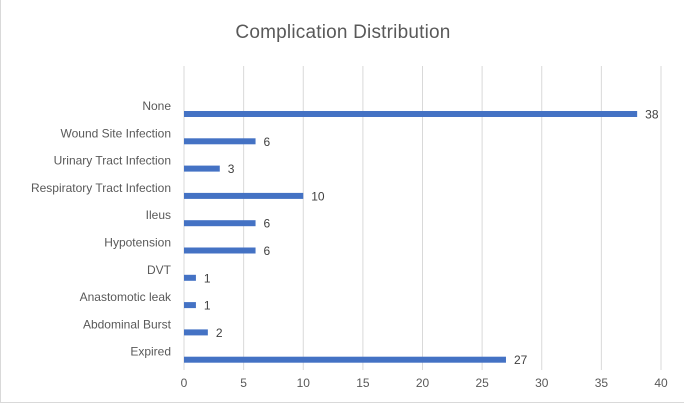 This screenshot has width=684, height=403. What do you see at coordinates (521, 360) in the screenshot?
I see `data-label: 27` at bounding box center [521, 360].